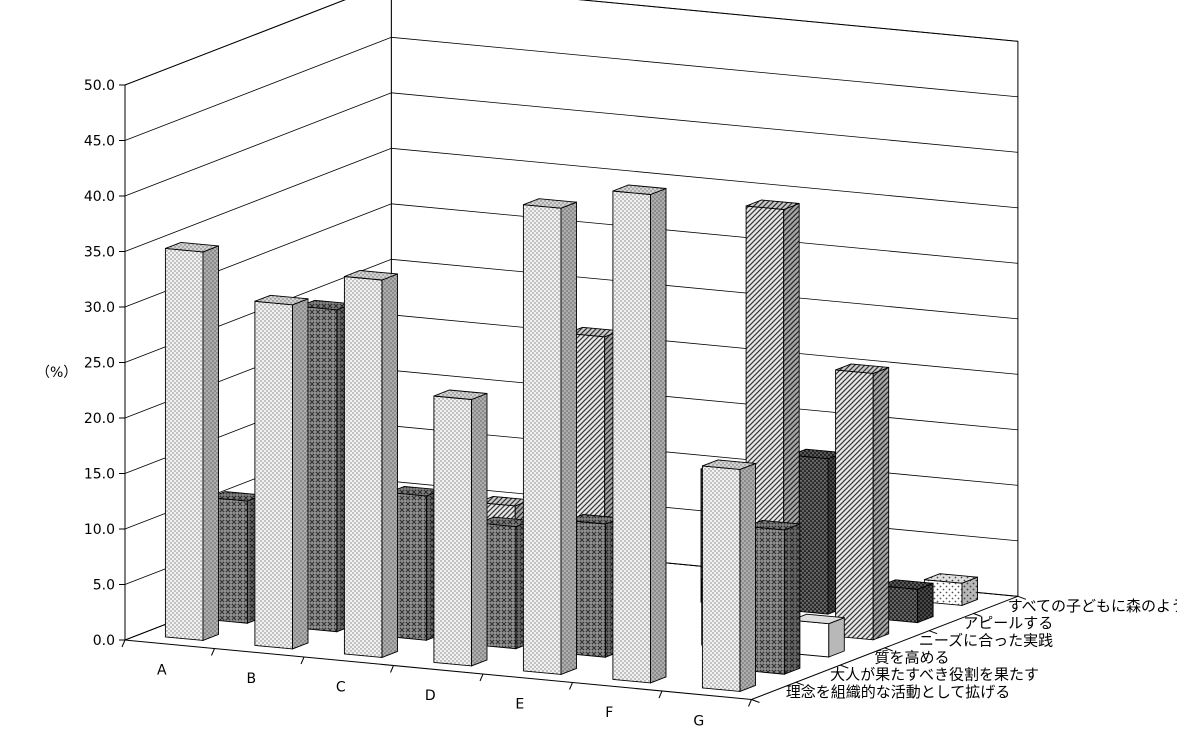  I want to click on x-tick-label: D, so click(430, 696).